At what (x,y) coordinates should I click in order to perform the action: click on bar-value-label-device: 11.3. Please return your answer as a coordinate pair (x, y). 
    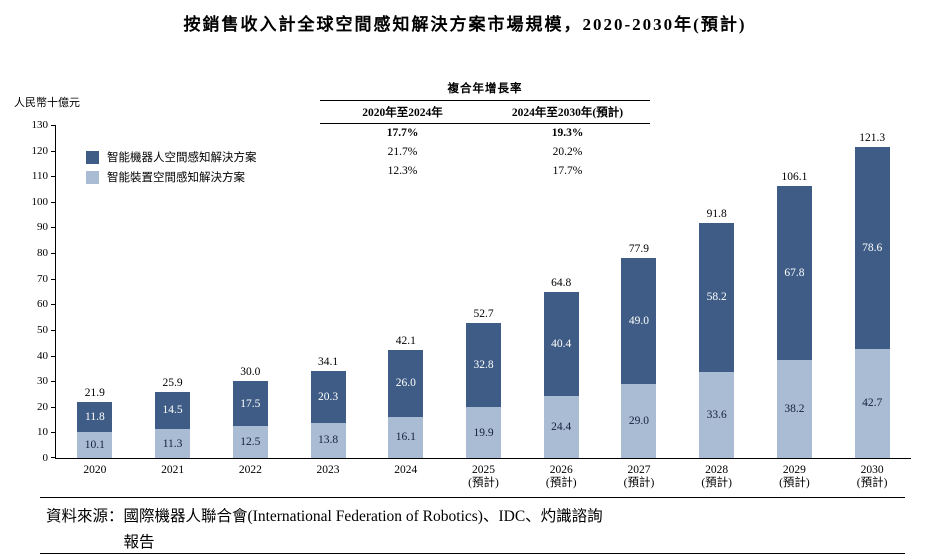
    Looking at the image, I should click on (172, 443).